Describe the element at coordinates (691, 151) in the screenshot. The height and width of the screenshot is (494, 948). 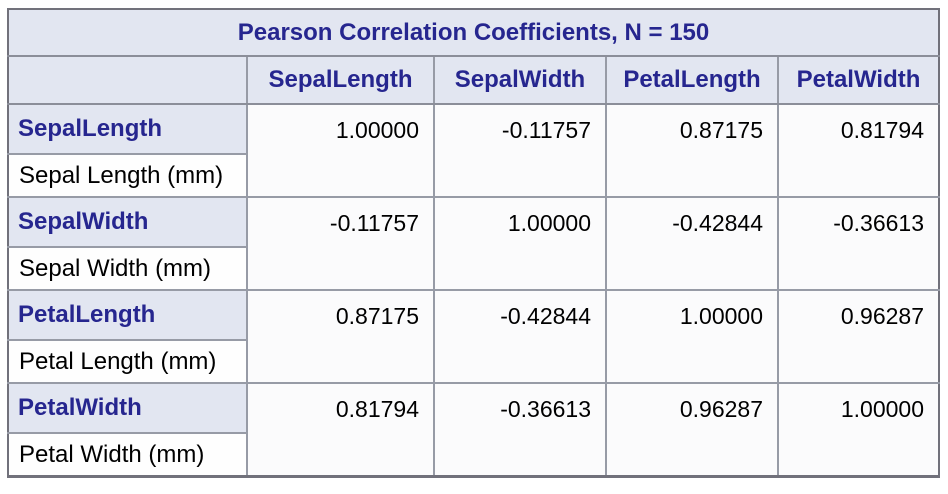
I see `corr-value-0-2: 0.87175` at that location.